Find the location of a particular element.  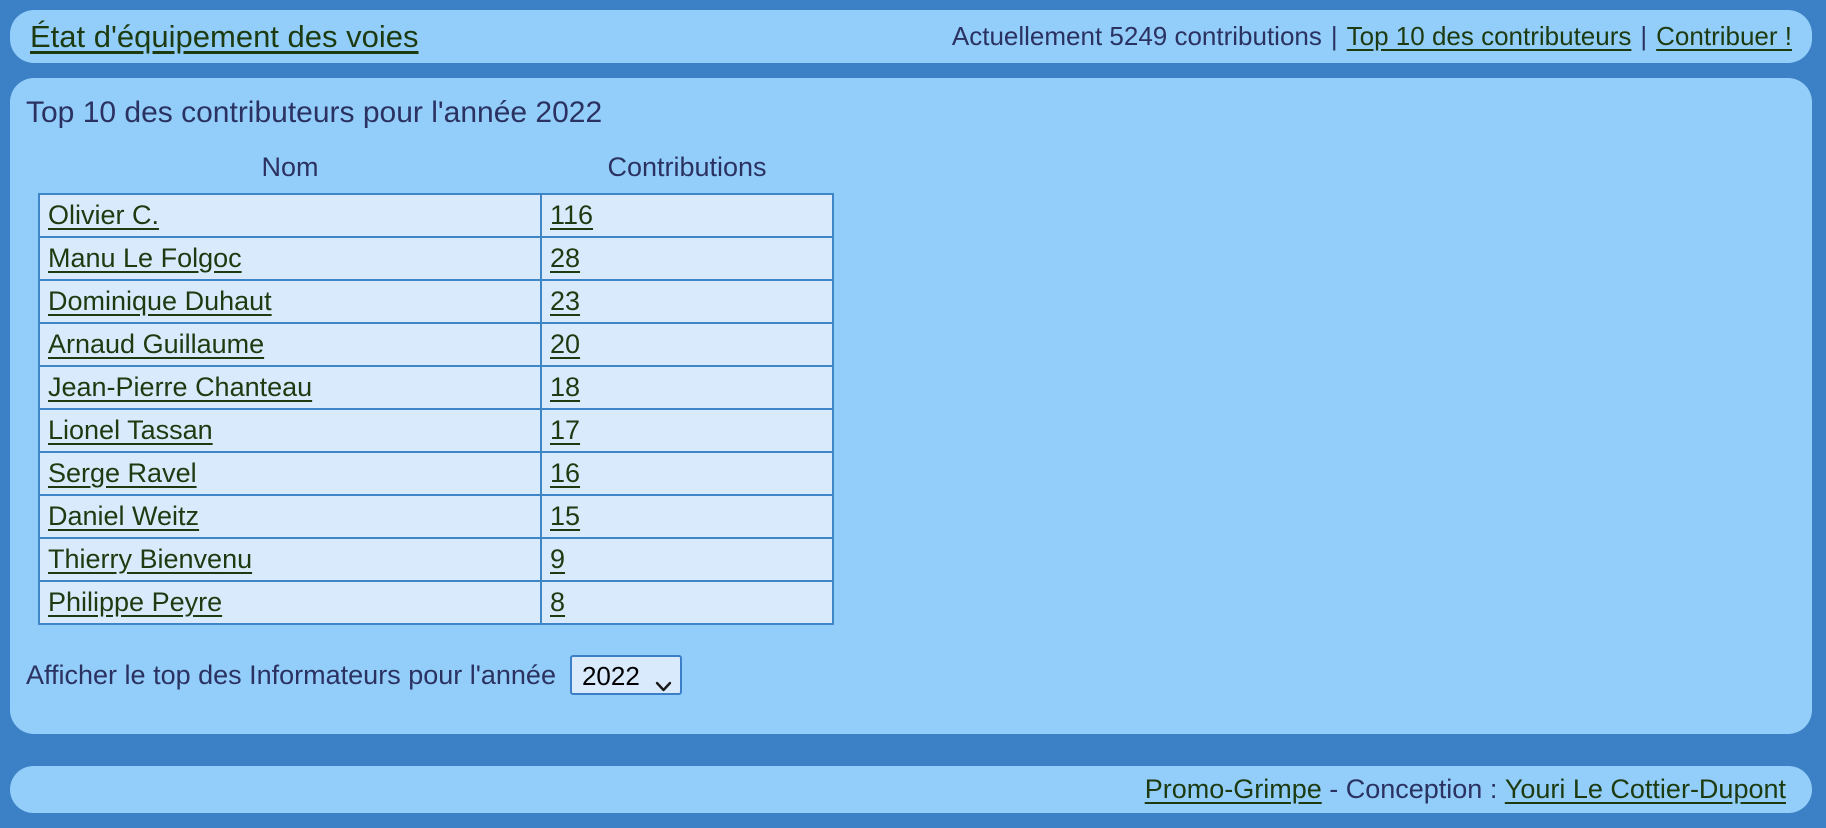

contributor-name-cell: Dominique Duhaut is located at coordinates (290, 301).